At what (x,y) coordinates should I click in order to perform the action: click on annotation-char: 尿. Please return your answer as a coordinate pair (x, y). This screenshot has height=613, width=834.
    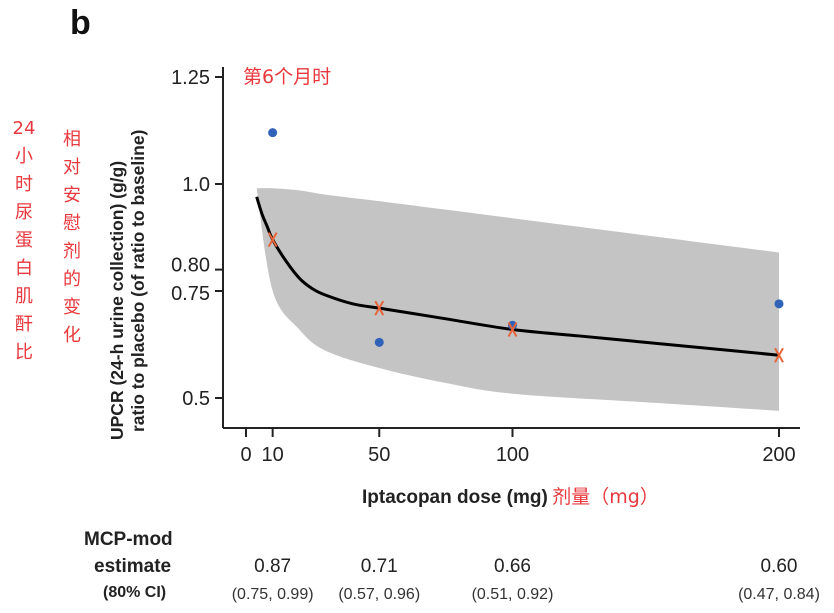
    Looking at the image, I should click on (24, 212).